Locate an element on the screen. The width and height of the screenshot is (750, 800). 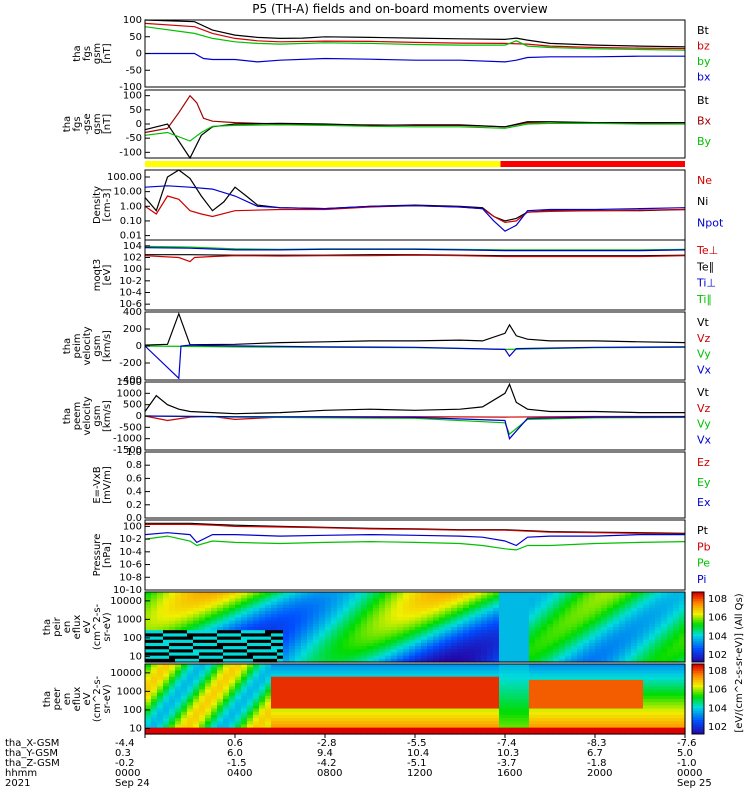
y-tick-label: 1000 is located at coordinates (129, 619).